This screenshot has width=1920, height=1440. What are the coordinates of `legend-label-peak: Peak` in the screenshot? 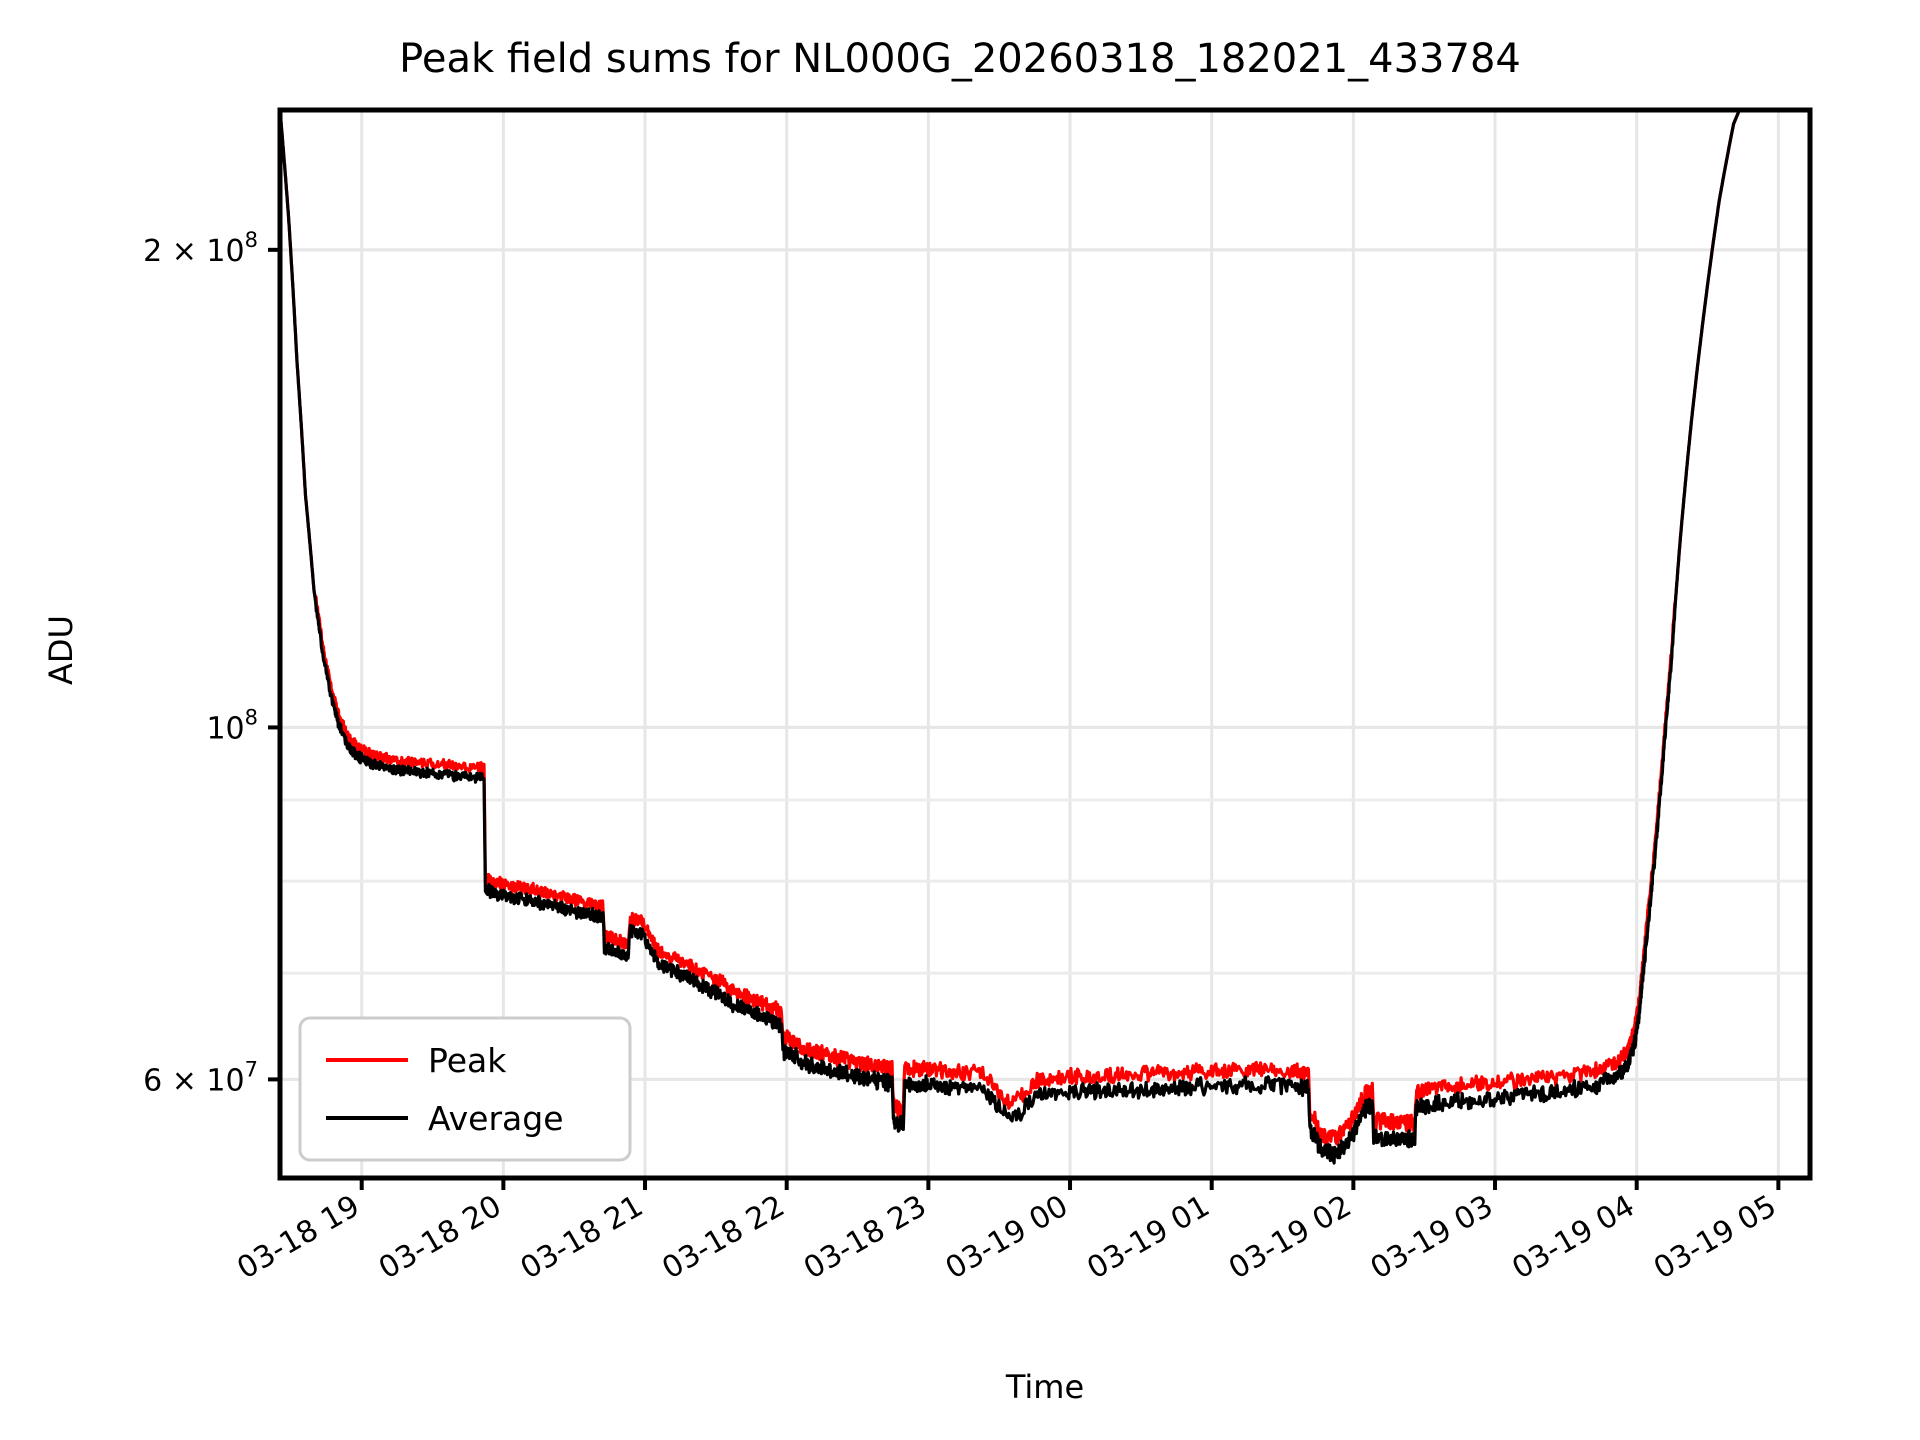 It's located at (467, 1060).